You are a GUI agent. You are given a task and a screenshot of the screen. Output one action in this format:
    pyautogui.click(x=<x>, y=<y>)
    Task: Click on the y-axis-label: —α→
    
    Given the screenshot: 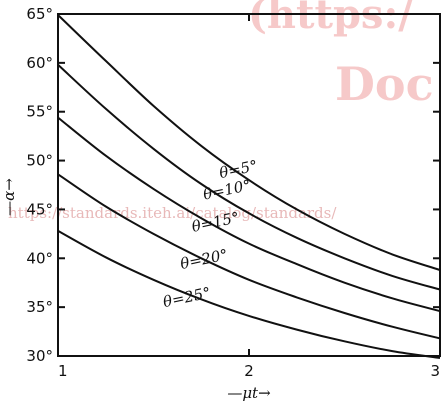 What is the action you would take?
    pyautogui.click(x=9, y=197)
    